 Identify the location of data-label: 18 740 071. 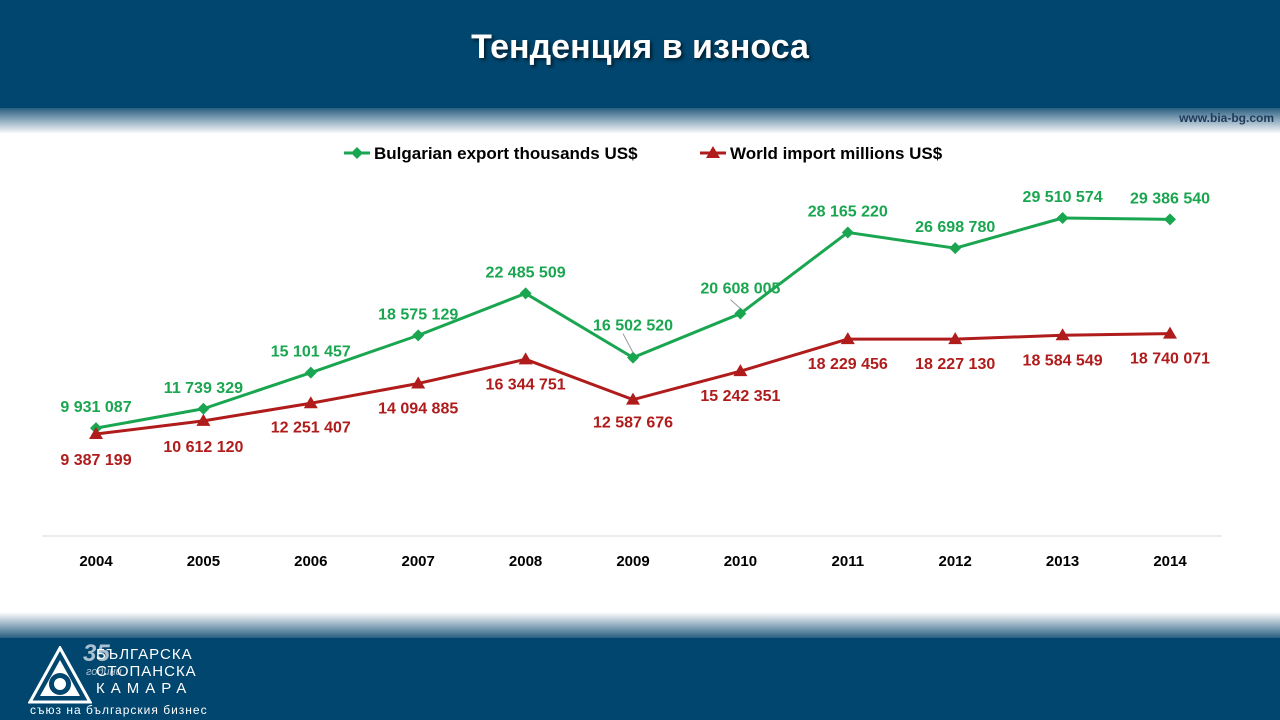
(1170, 359).